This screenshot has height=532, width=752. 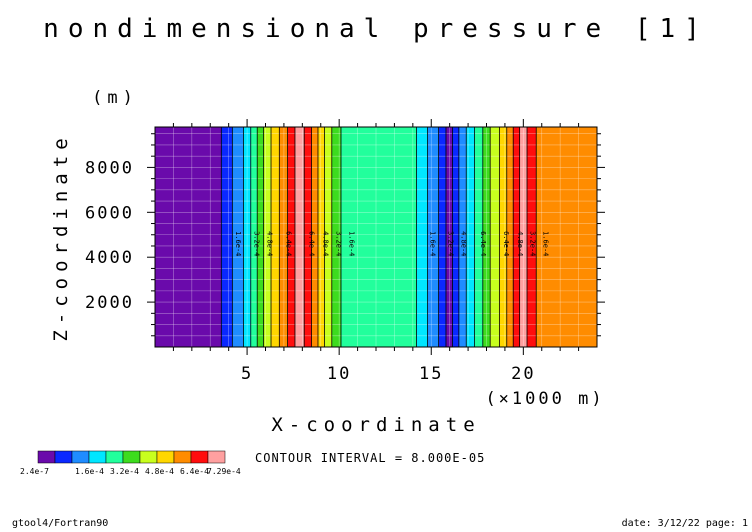 I want to click on y-tick-label: 6000, so click(x=109, y=213).